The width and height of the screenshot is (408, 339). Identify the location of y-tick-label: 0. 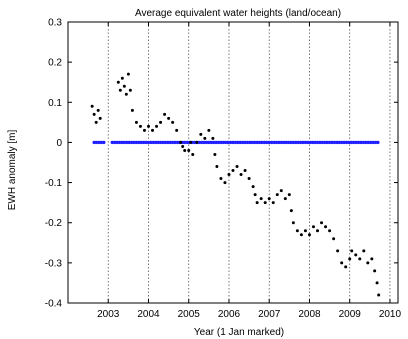
(59, 143).